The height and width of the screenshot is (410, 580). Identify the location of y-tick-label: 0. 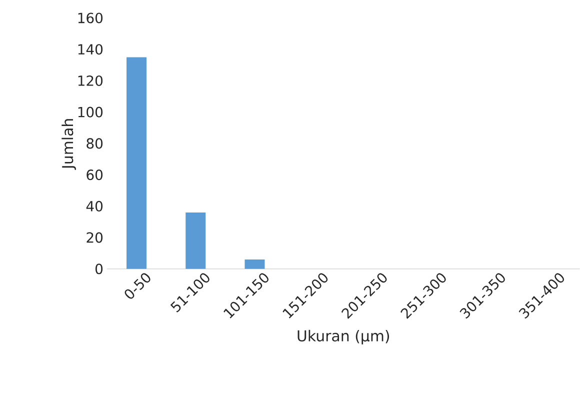
(99, 269).